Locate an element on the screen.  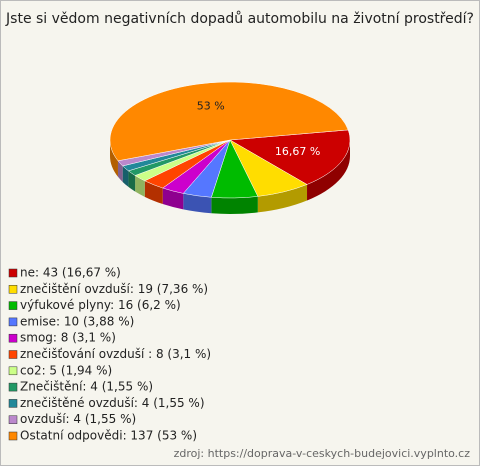
legend-label: Znečištění: 4 (1,55 %) is located at coordinates (86, 387).